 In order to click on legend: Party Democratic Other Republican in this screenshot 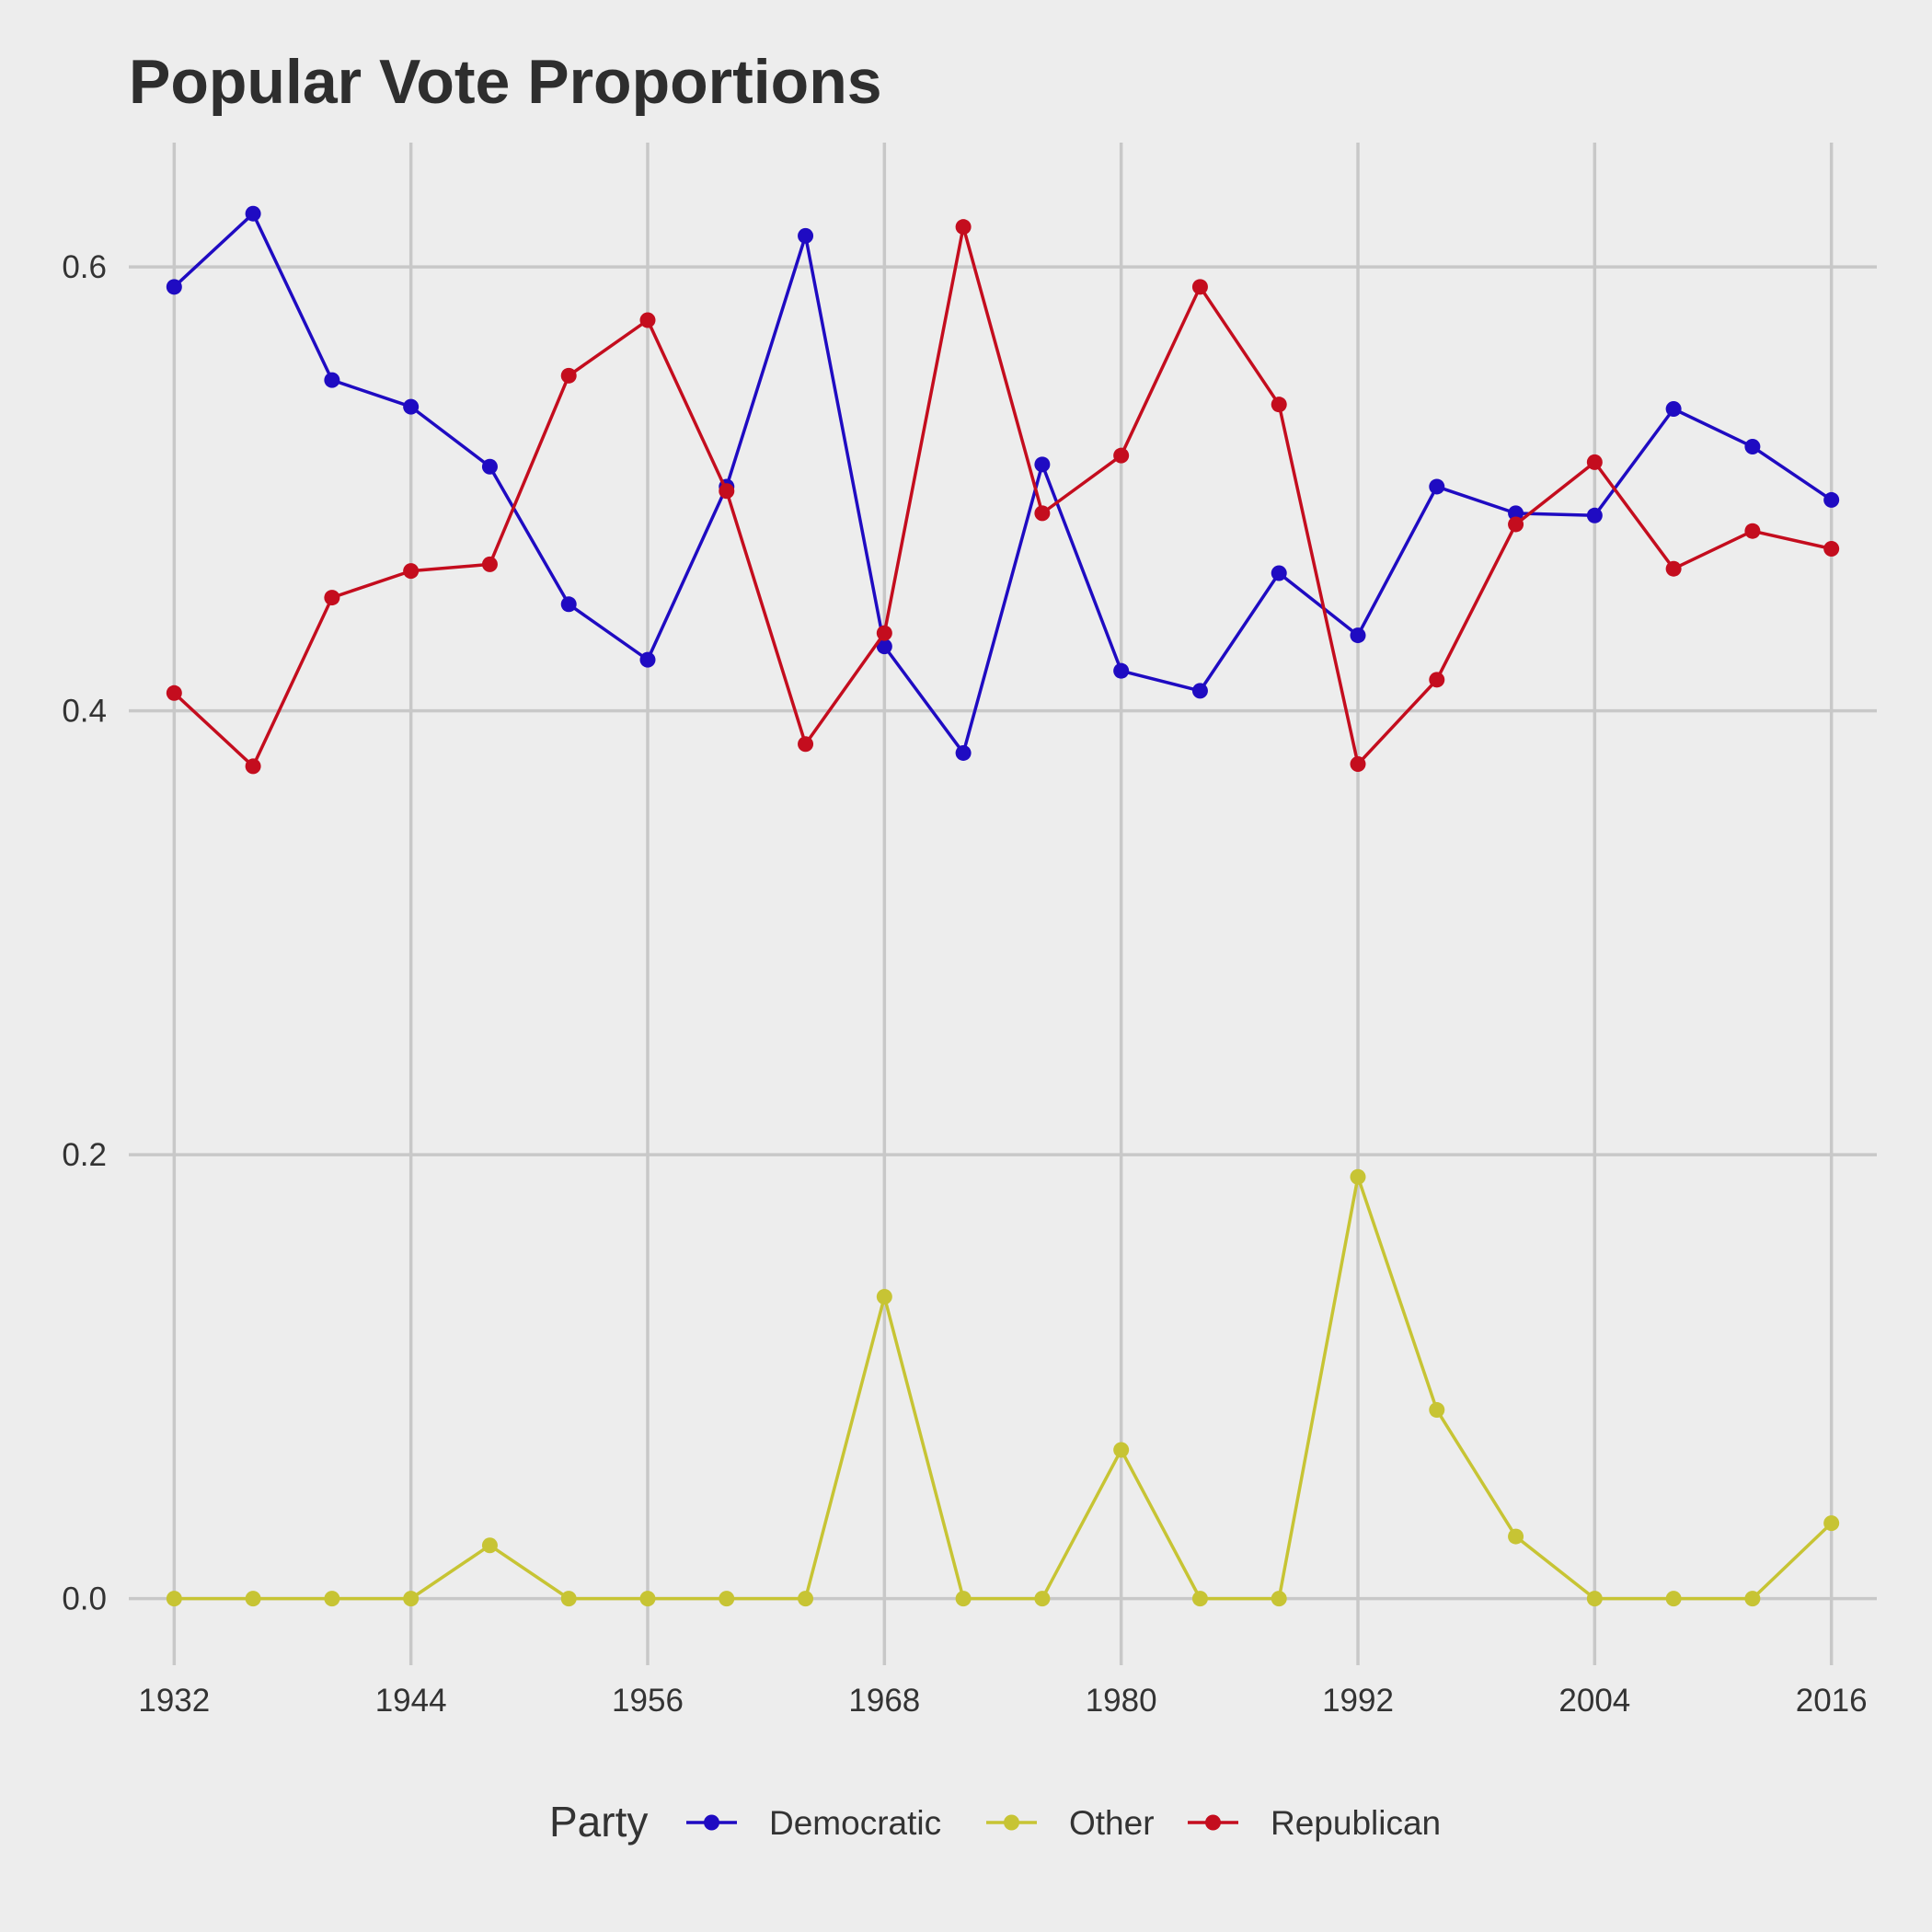, I will do `click(995, 1822)`.